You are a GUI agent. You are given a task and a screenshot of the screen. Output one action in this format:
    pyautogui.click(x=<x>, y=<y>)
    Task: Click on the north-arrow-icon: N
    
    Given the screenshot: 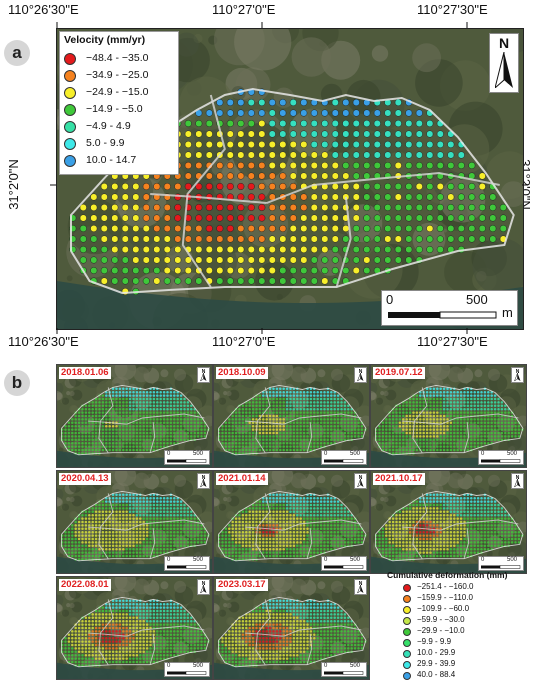 What is the action you would take?
    pyautogui.click(x=517, y=375)
    